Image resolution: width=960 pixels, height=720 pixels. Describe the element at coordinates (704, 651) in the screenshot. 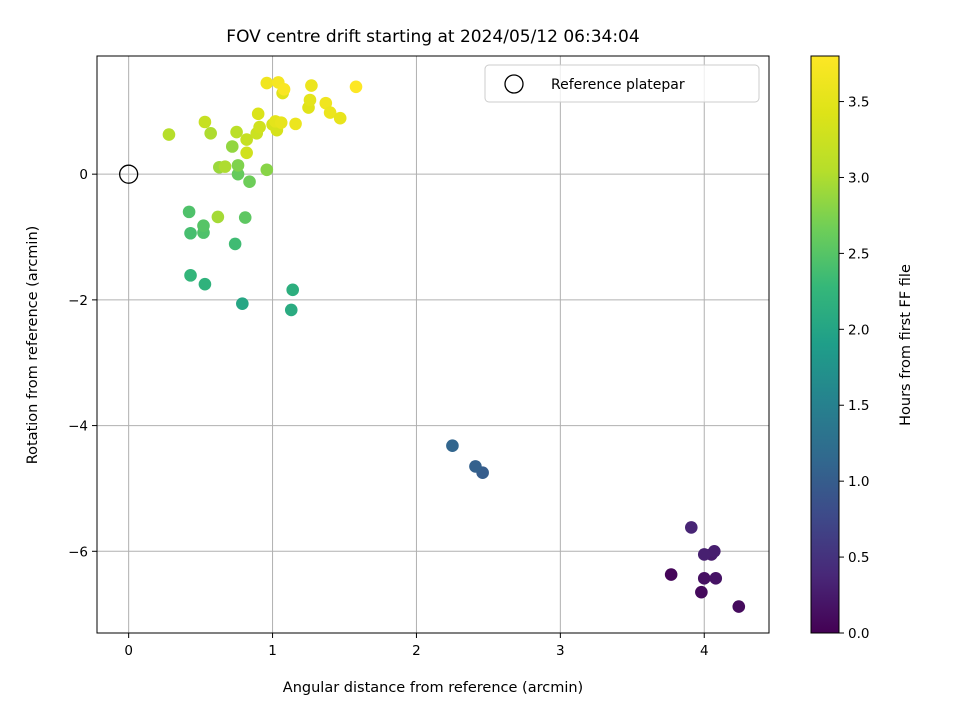

I see `x-tick-label: 4` at that location.